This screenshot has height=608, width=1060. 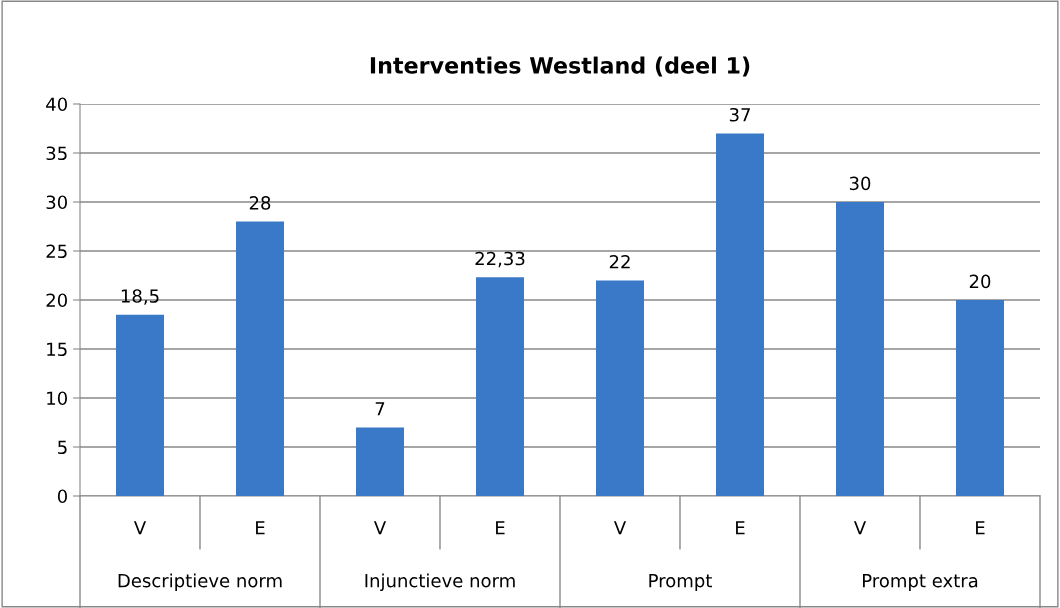 I want to click on y-tick-label: 25, so click(x=56, y=251).